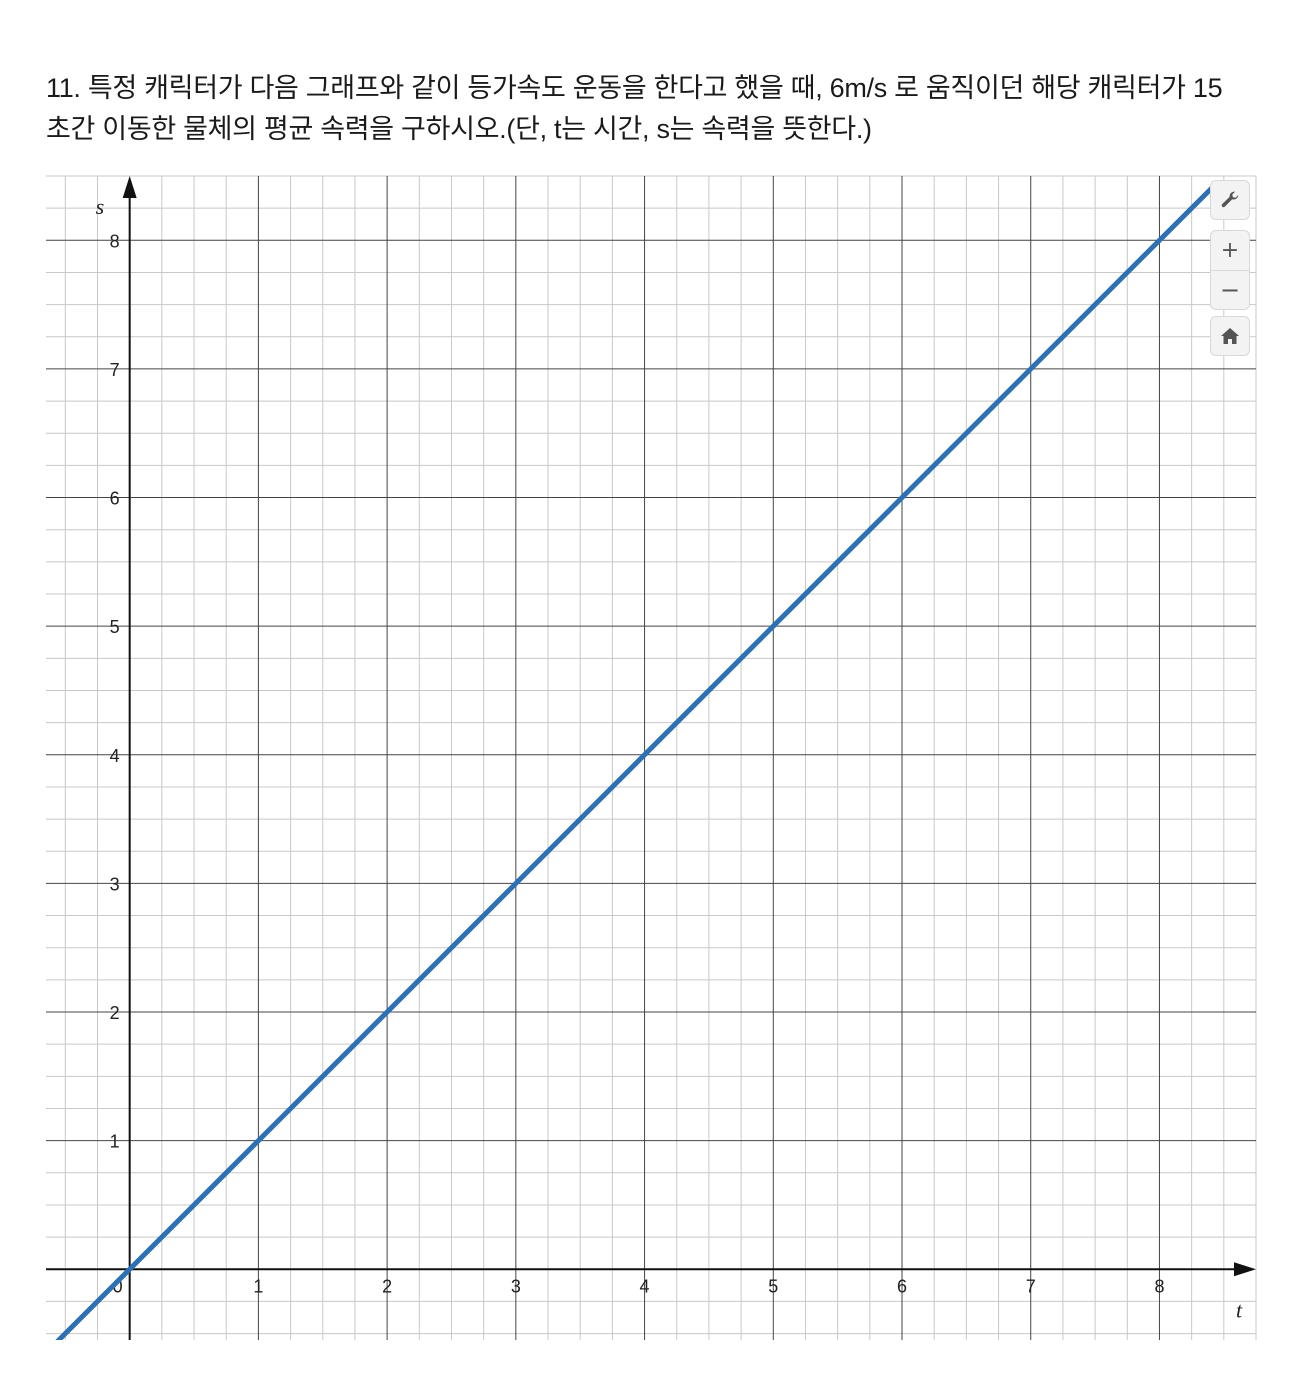 This screenshot has width=1296, height=1398. Describe the element at coordinates (115, 884) in the screenshot. I see `y-tick-label: 3` at that location.